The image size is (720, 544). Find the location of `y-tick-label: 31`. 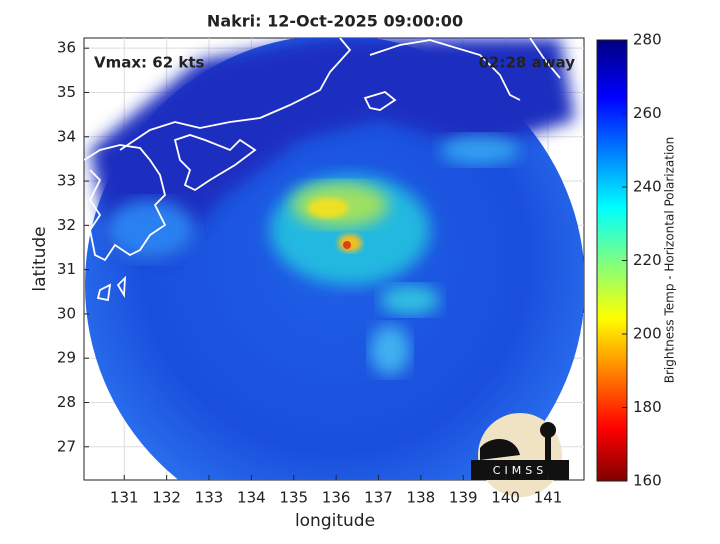

y-tick-label: 31 is located at coordinates (66, 269).